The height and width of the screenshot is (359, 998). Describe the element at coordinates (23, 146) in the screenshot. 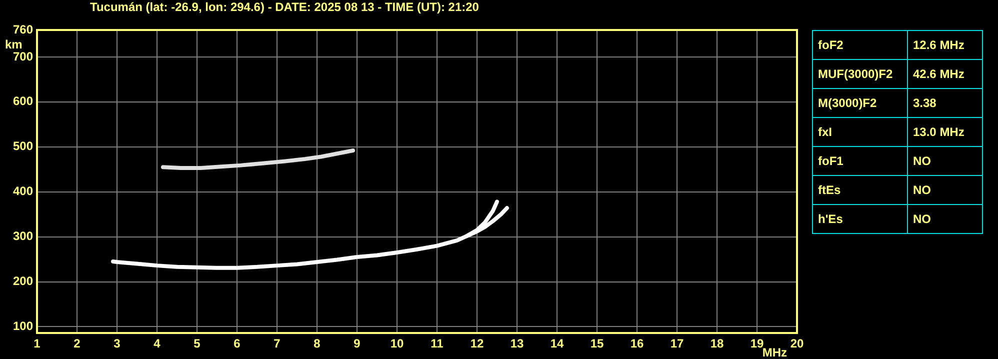

I see `y-tick-label: 500` at that location.